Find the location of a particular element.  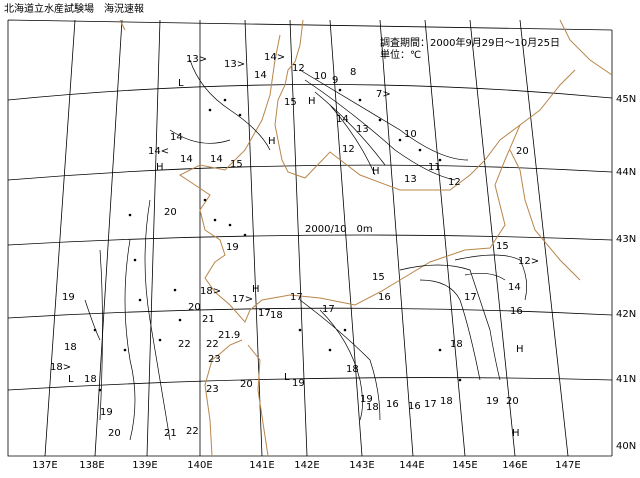

contour-label: 13> is located at coordinates (196, 59).